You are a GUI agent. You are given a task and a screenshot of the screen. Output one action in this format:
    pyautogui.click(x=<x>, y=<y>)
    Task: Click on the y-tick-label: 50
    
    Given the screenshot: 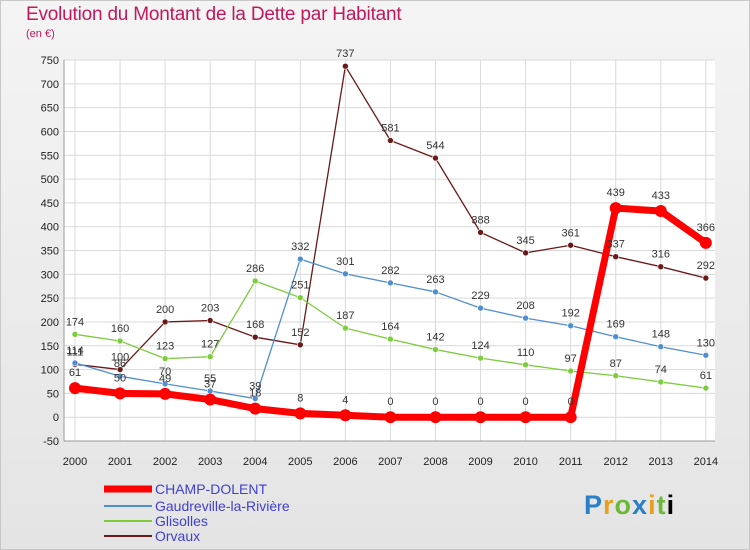 What is the action you would take?
    pyautogui.click(x=53, y=394)
    